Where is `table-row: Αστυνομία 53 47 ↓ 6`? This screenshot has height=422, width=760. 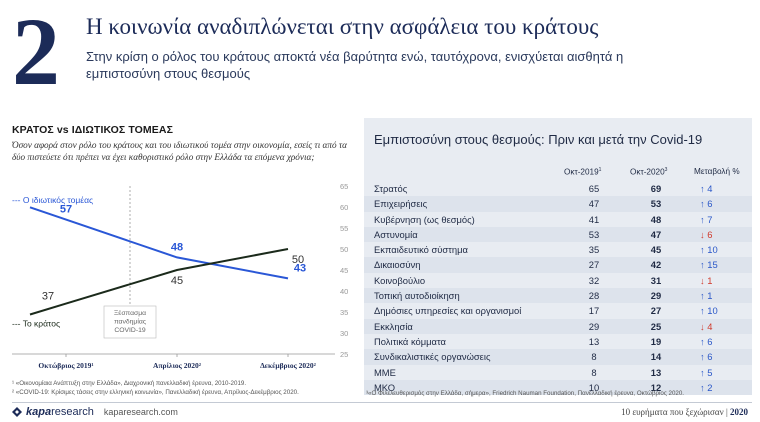
table-row: Αστυνομία 53 47 ↓ 6 is located at coordinates (558, 234).